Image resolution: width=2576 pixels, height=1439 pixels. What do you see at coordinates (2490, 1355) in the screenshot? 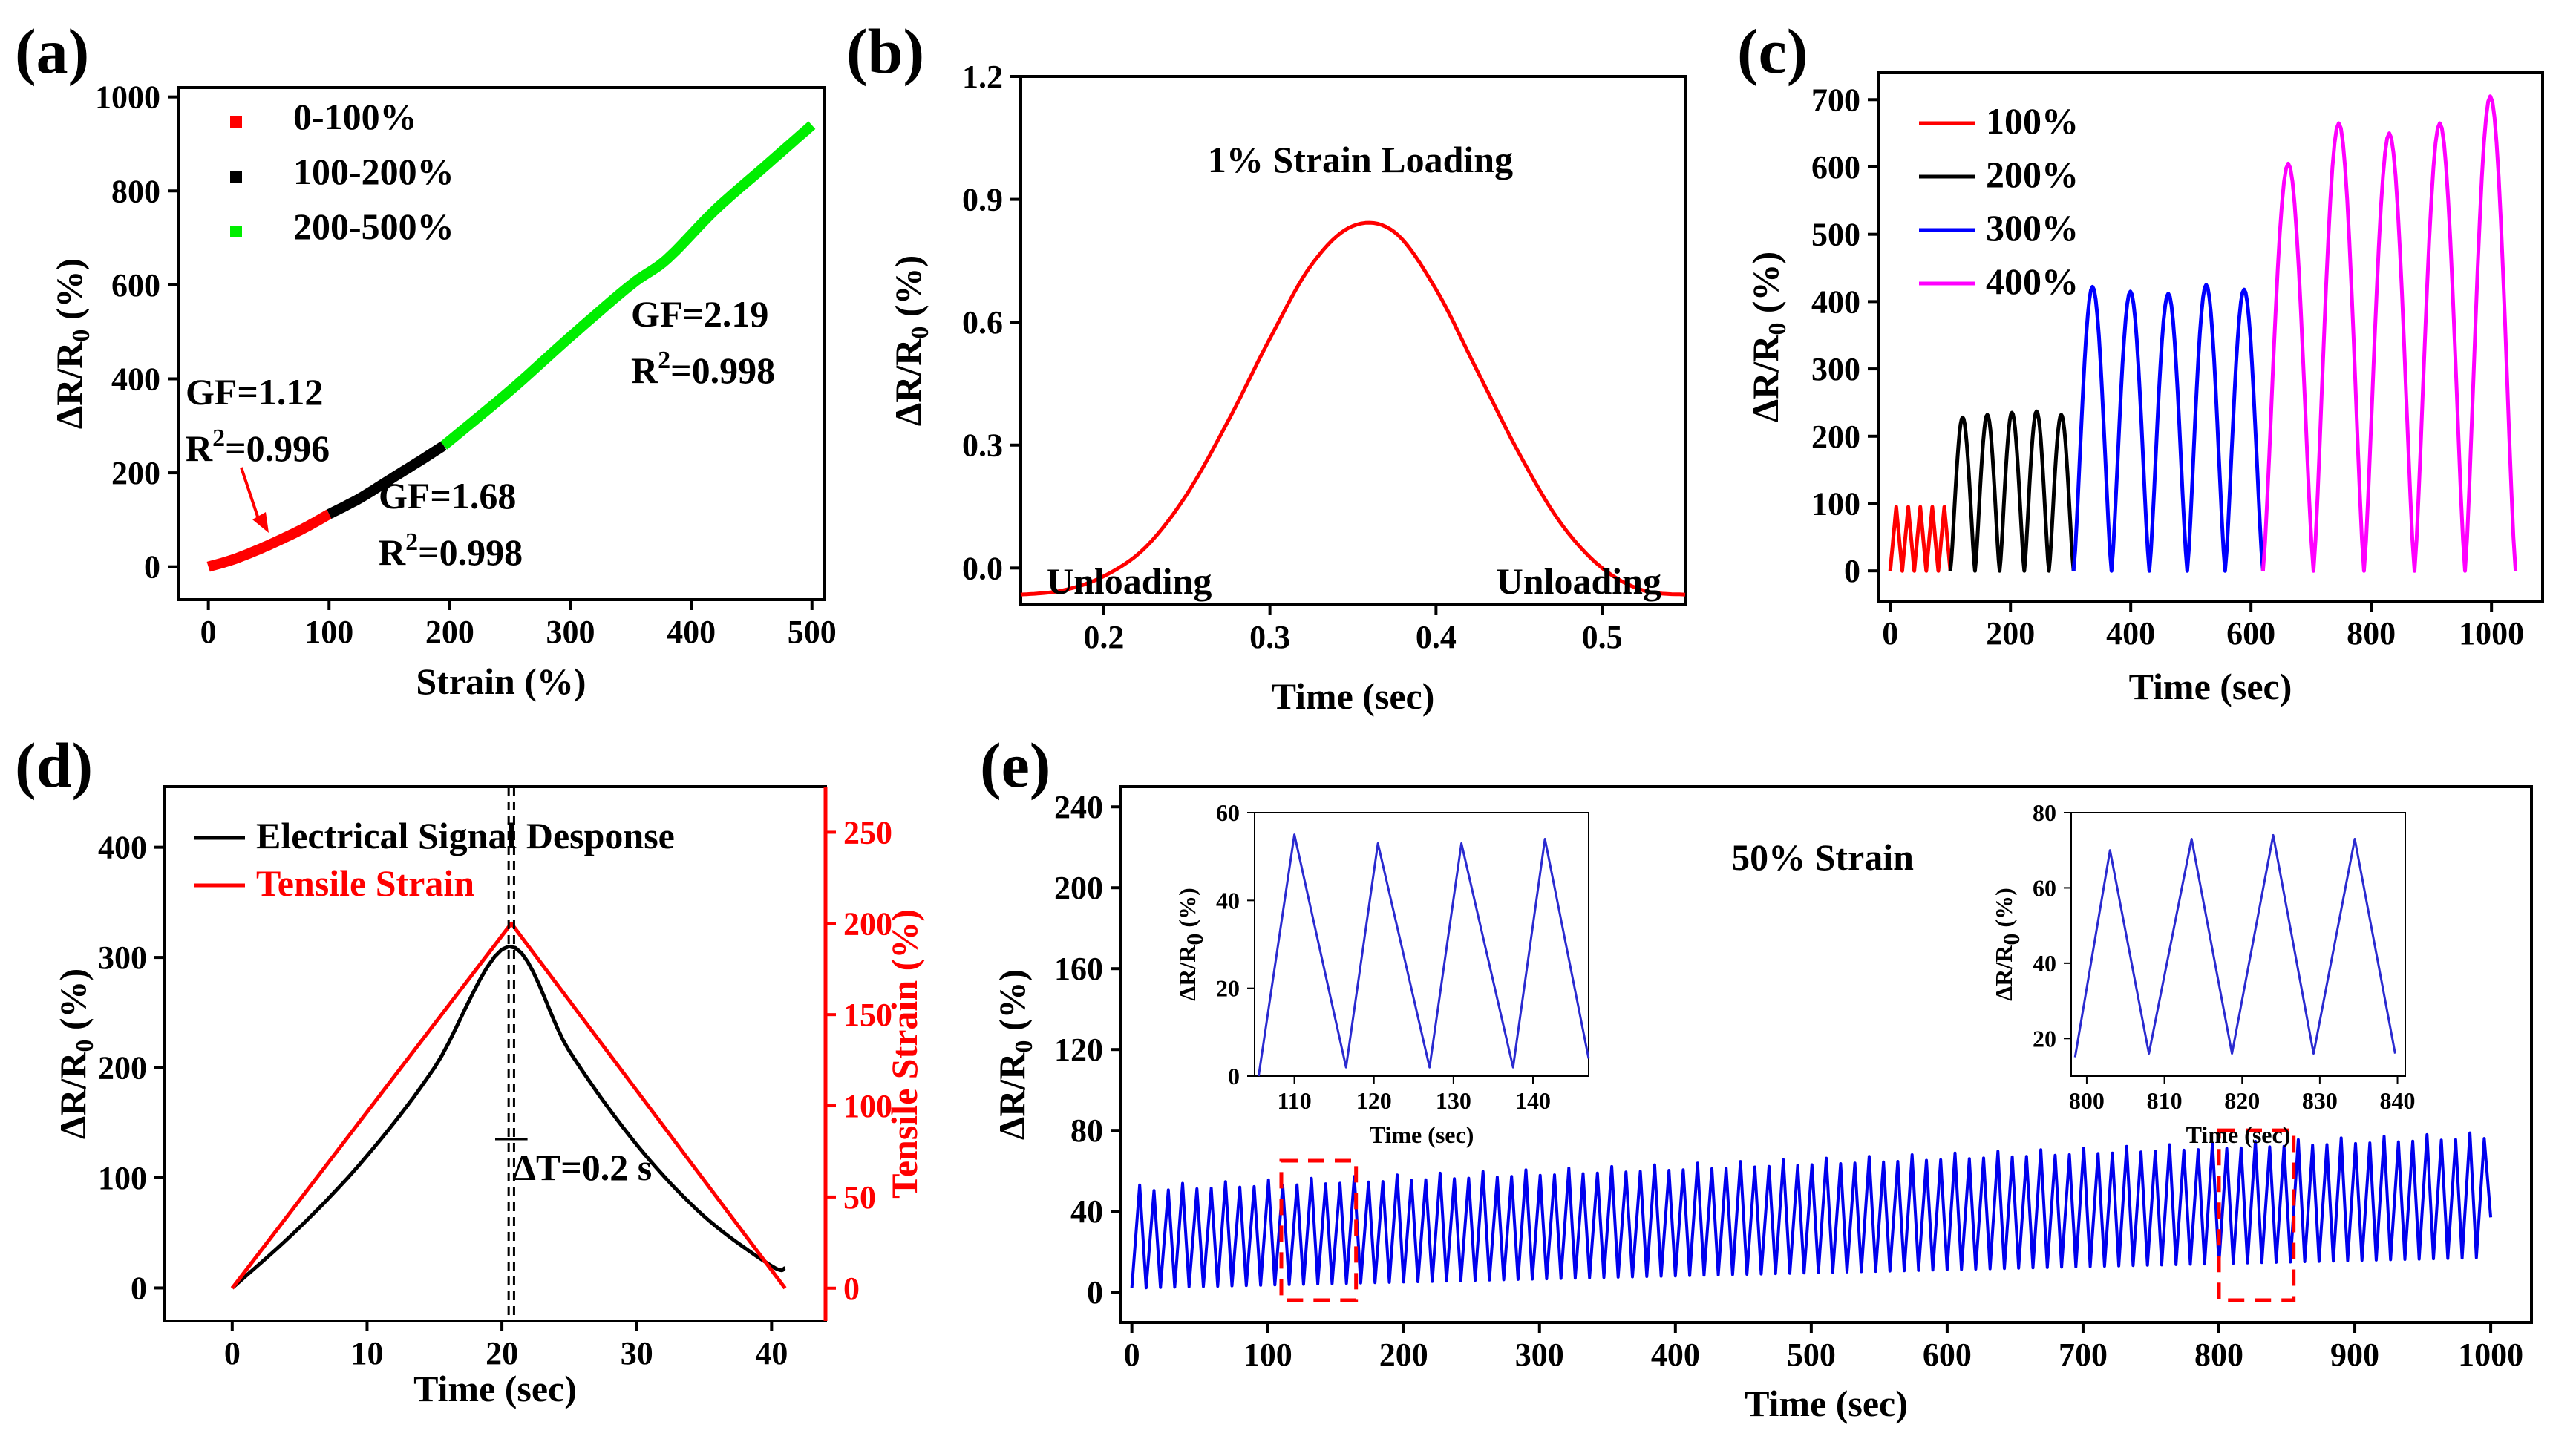
I see `x-tick-label: 1000` at bounding box center [2490, 1355].